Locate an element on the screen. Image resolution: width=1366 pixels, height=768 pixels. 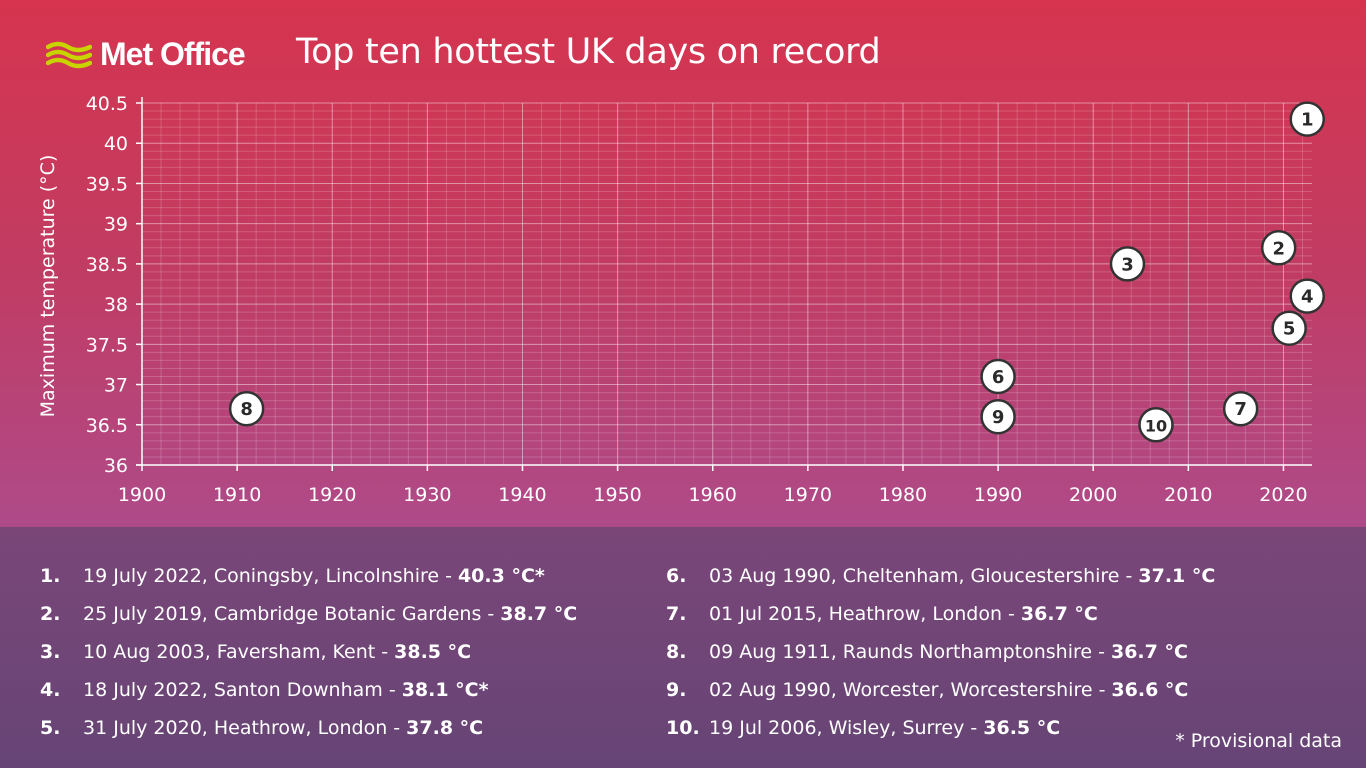
record-rank: 8. is located at coordinates (676, 652).